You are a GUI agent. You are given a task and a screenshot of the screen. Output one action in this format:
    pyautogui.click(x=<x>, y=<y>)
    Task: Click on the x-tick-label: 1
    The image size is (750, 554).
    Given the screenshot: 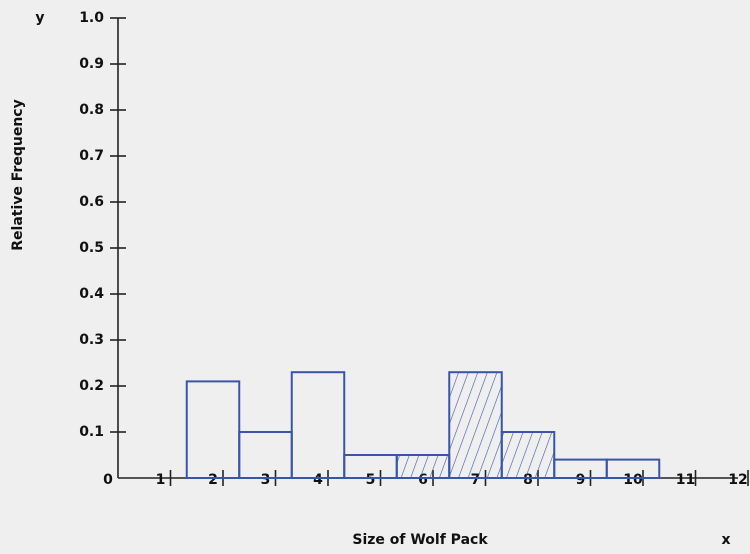 What is the action you would take?
    pyautogui.click(x=161, y=480)
    